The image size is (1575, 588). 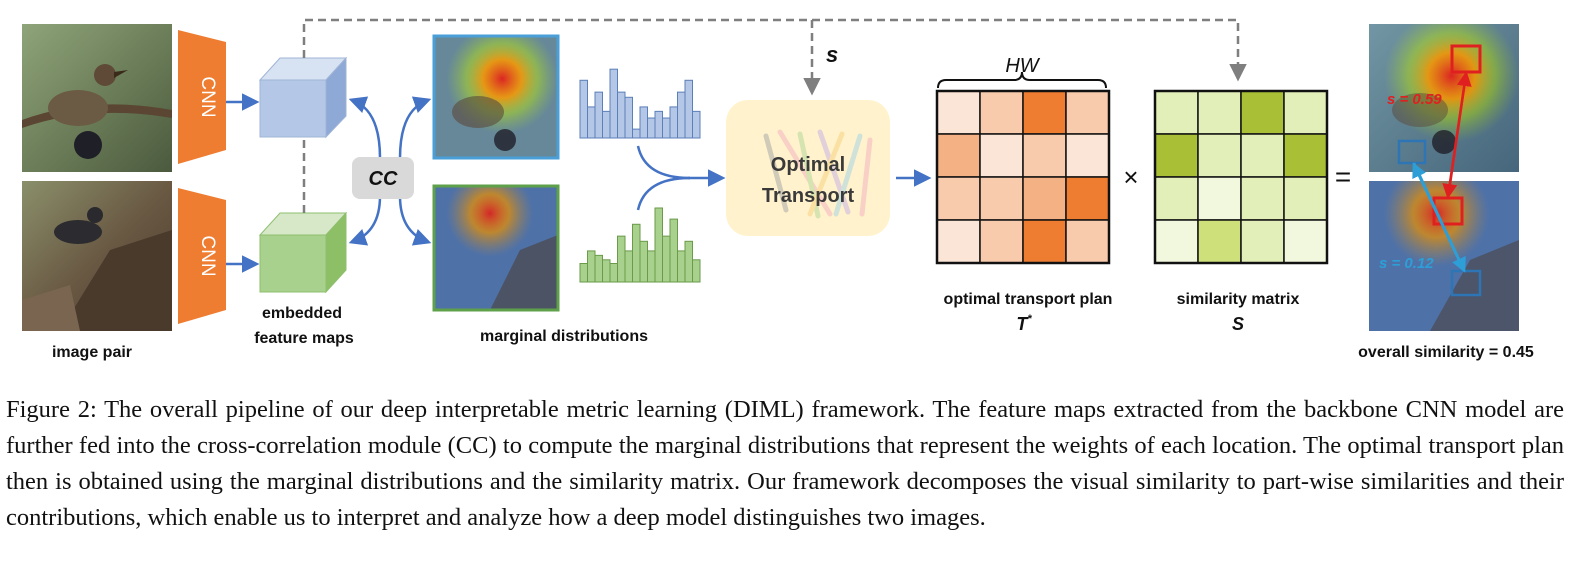 What do you see at coordinates (1343, 176) in the screenshot?
I see `equals-symbol: =` at bounding box center [1343, 176].